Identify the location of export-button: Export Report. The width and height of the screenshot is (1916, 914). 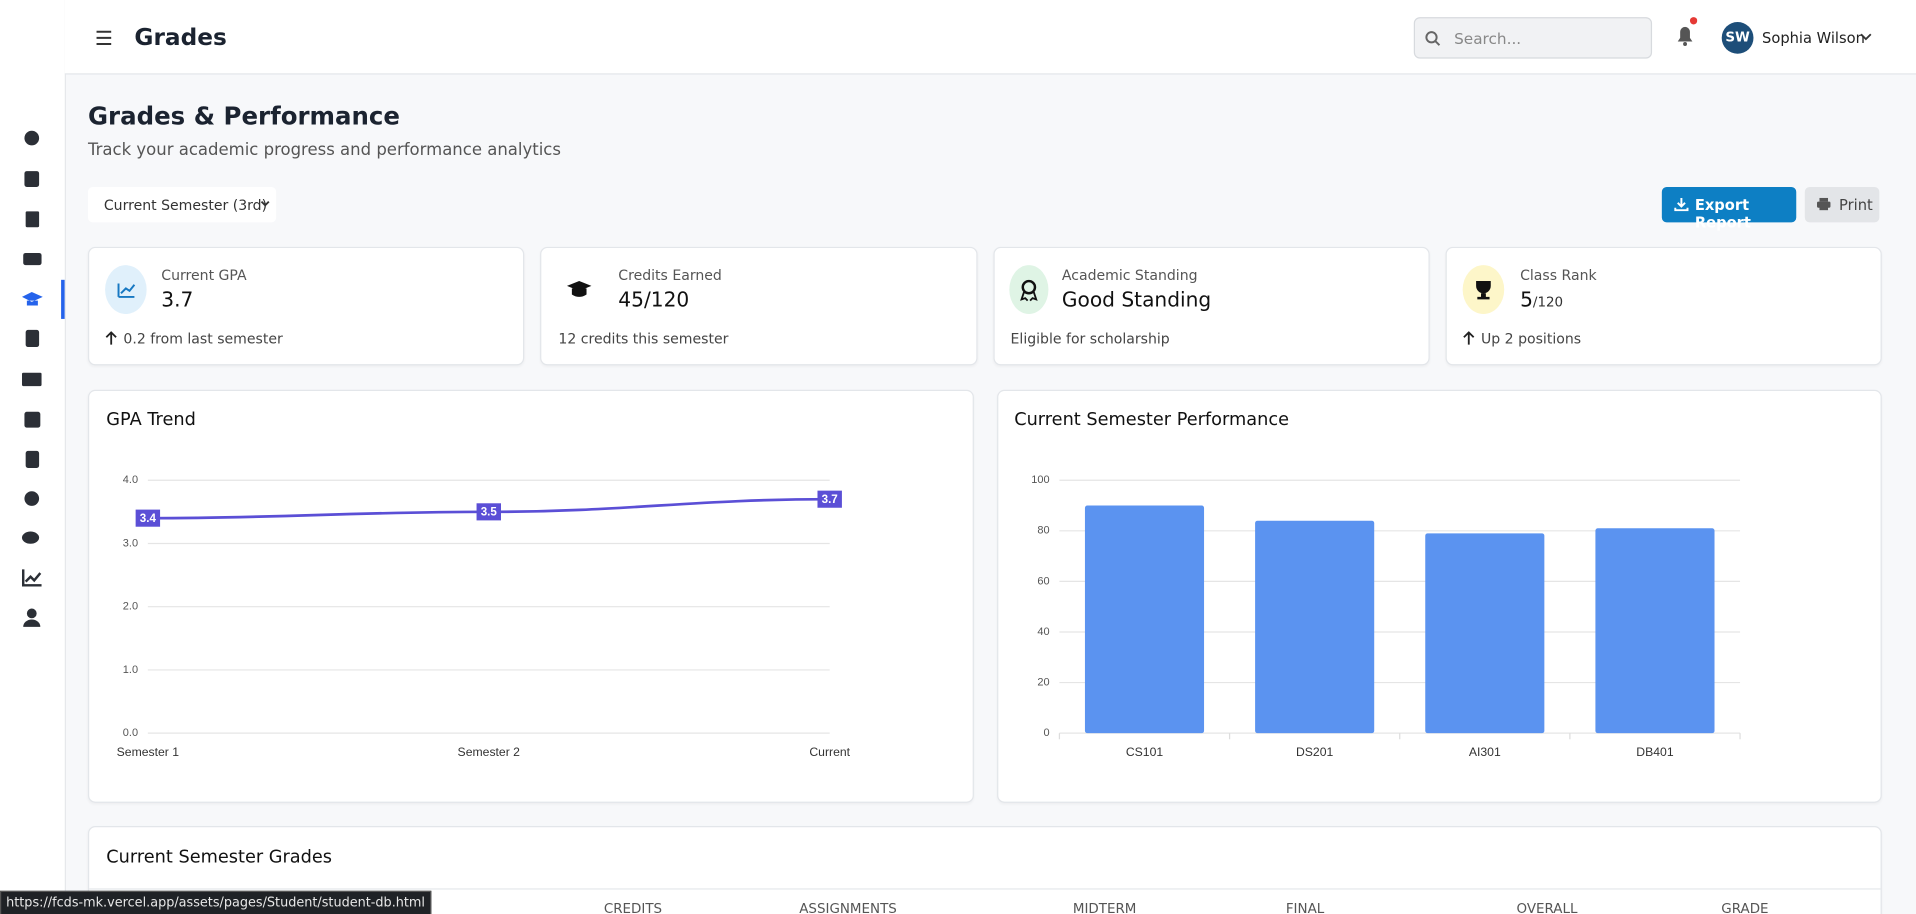
(1729, 208).